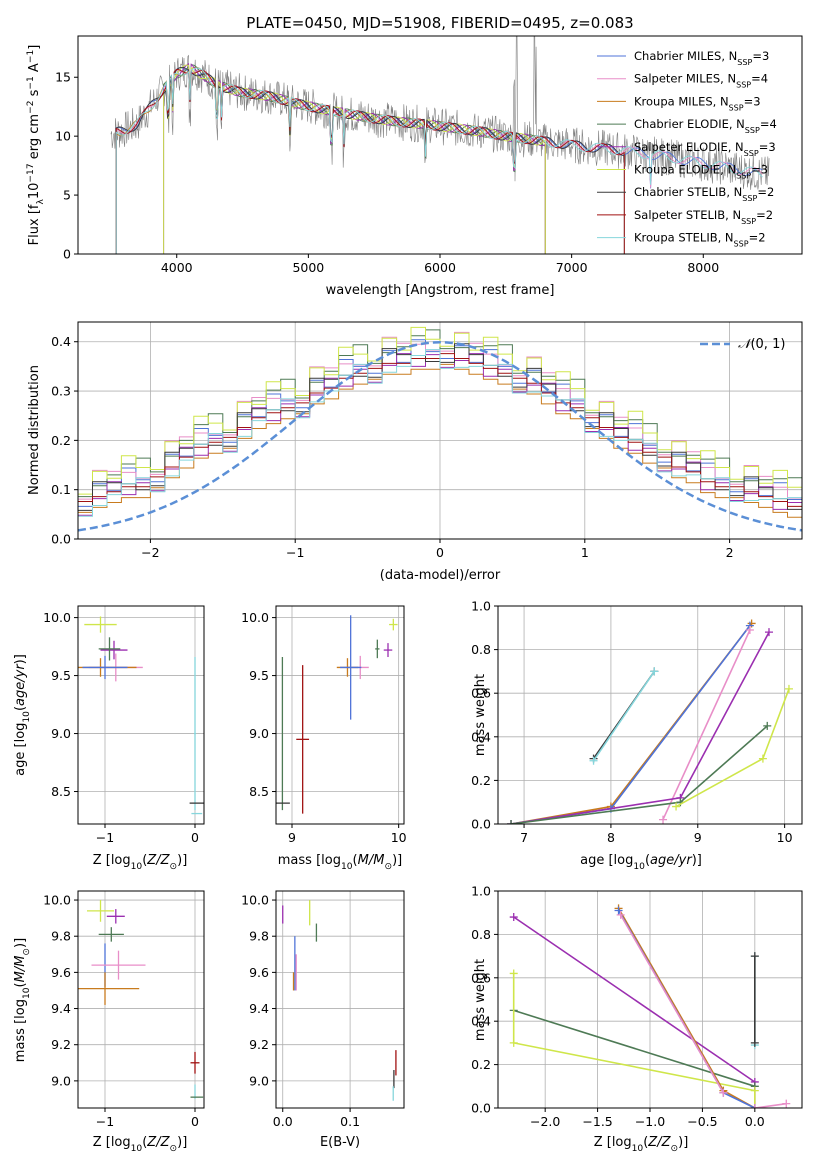 This screenshot has height=1170, width=819. I want to click on x-axis-label: age [log10(age/yr)], so click(641, 862).